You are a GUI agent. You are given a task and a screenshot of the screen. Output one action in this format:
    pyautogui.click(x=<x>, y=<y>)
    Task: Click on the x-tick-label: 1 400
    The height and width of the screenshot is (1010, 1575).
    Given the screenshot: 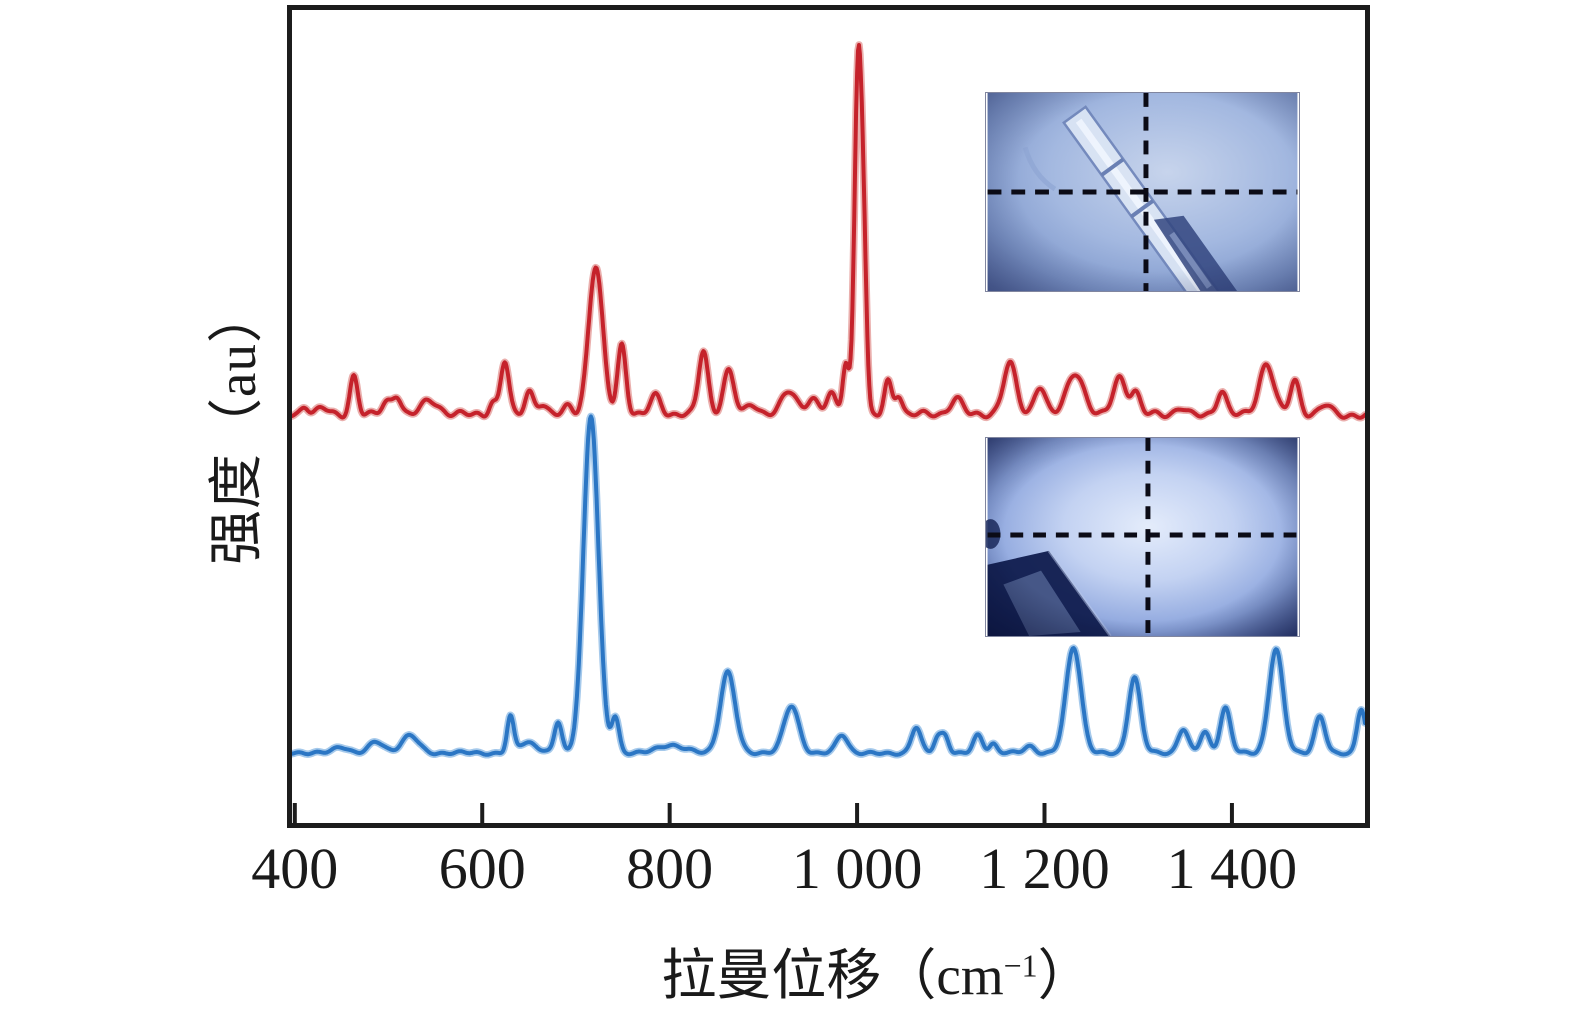 What is the action you would take?
    pyautogui.click(x=1232, y=868)
    